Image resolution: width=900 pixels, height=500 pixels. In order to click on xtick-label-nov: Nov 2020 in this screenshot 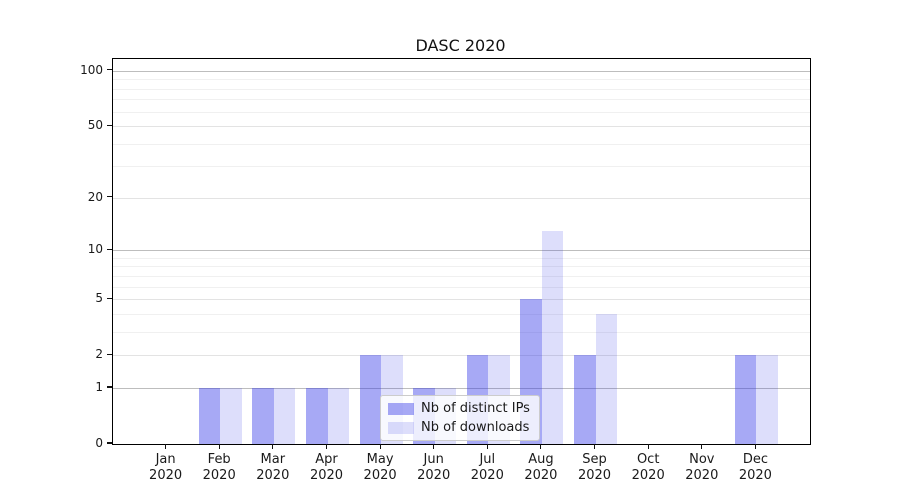, I will do `click(702, 468)`.